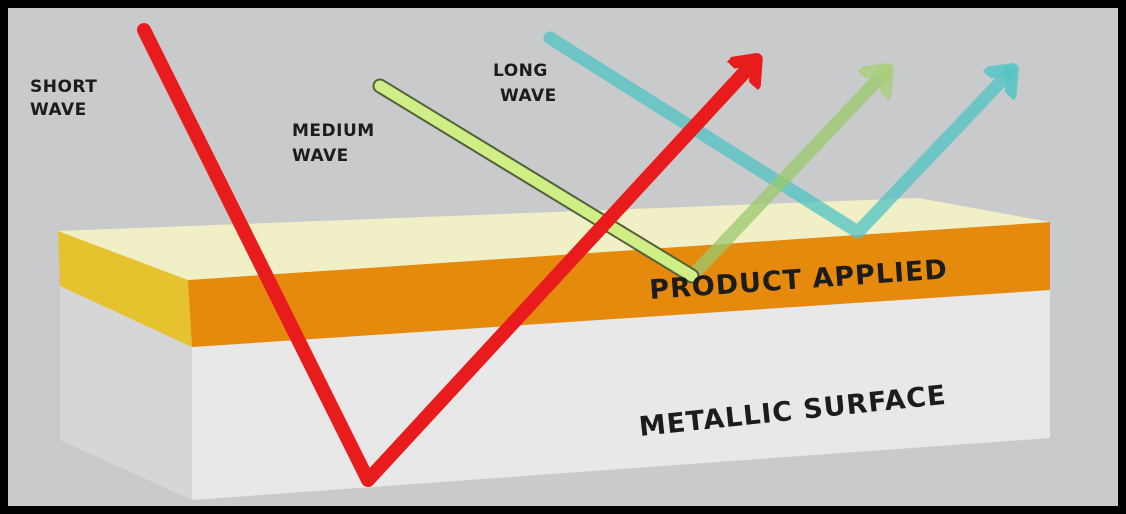  I want to click on medium-wave-label-line1: MEDIUM, so click(333, 131).